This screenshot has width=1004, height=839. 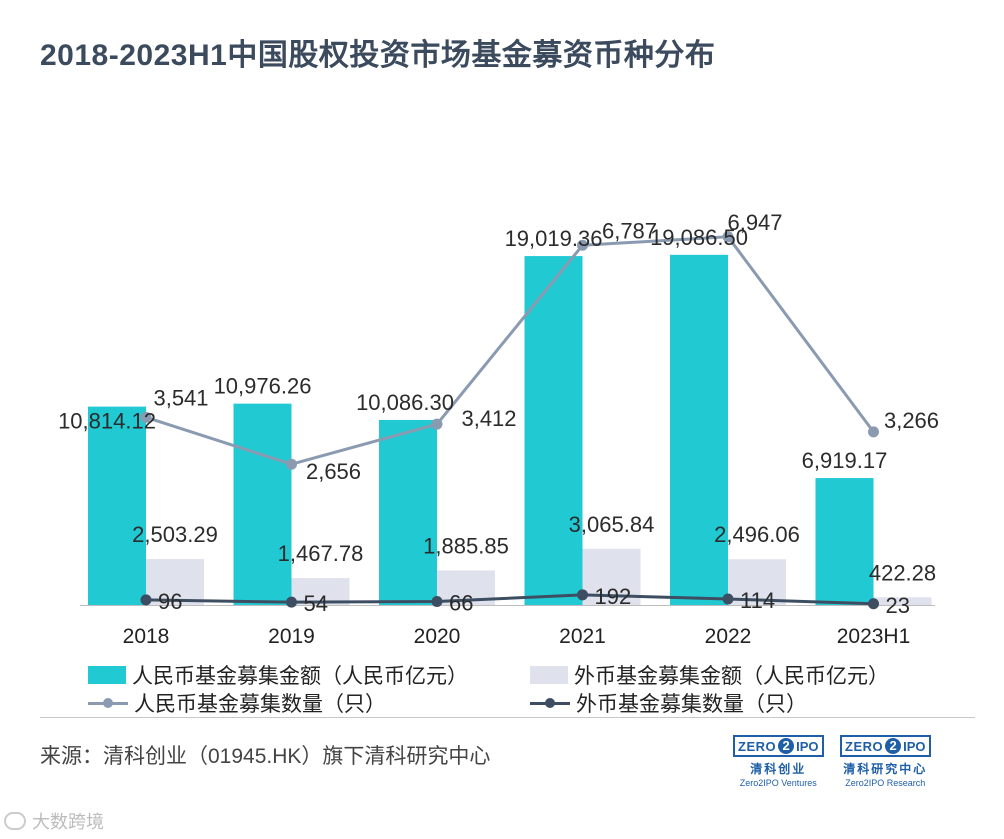 What do you see at coordinates (728, 636) in the screenshot?
I see `x-tick-label: 2022` at bounding box center [728, 636].